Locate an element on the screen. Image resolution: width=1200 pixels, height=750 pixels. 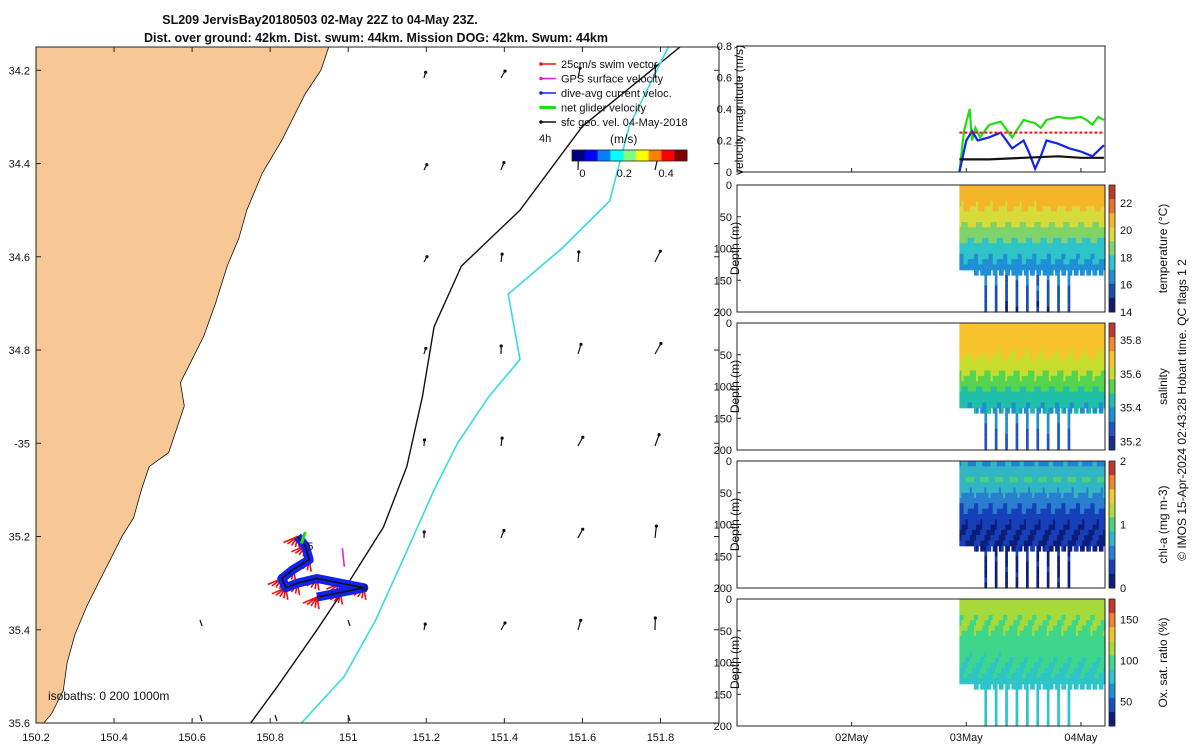
heatmap-y-tick-label: 100 is located at coordinates (723, 388).